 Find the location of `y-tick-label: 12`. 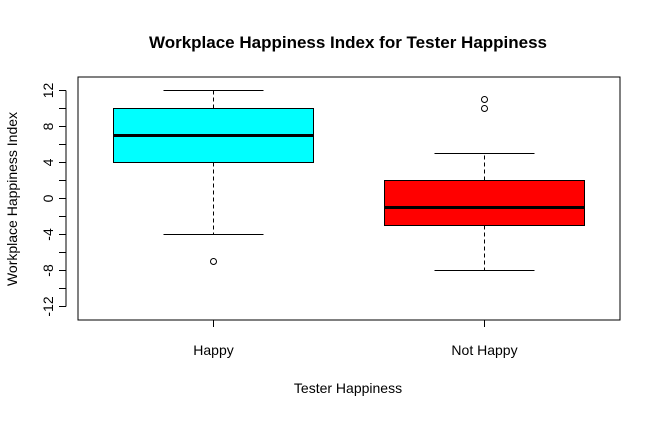

y-tick-label: 12 is located at coordinates (48, 91).